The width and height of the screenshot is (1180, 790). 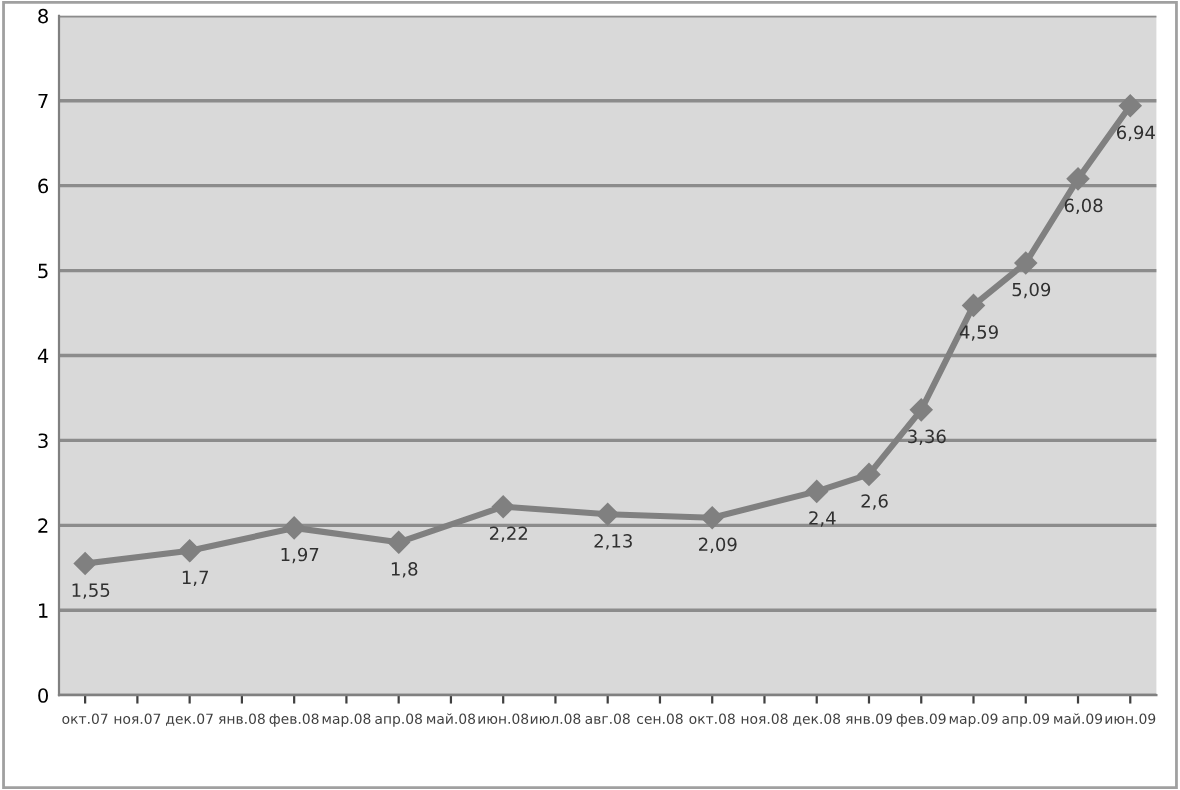 I want to click on data-label: 1,7, so click(x=195, y=578).